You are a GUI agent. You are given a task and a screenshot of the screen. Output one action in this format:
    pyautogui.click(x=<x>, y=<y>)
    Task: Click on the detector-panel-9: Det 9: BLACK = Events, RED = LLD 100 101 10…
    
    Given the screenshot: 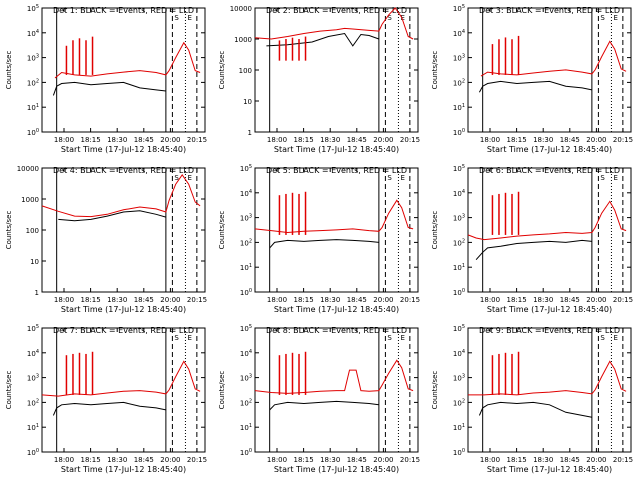 What is the action you would take?
    pyautogui.click(x=532, y=399)
    